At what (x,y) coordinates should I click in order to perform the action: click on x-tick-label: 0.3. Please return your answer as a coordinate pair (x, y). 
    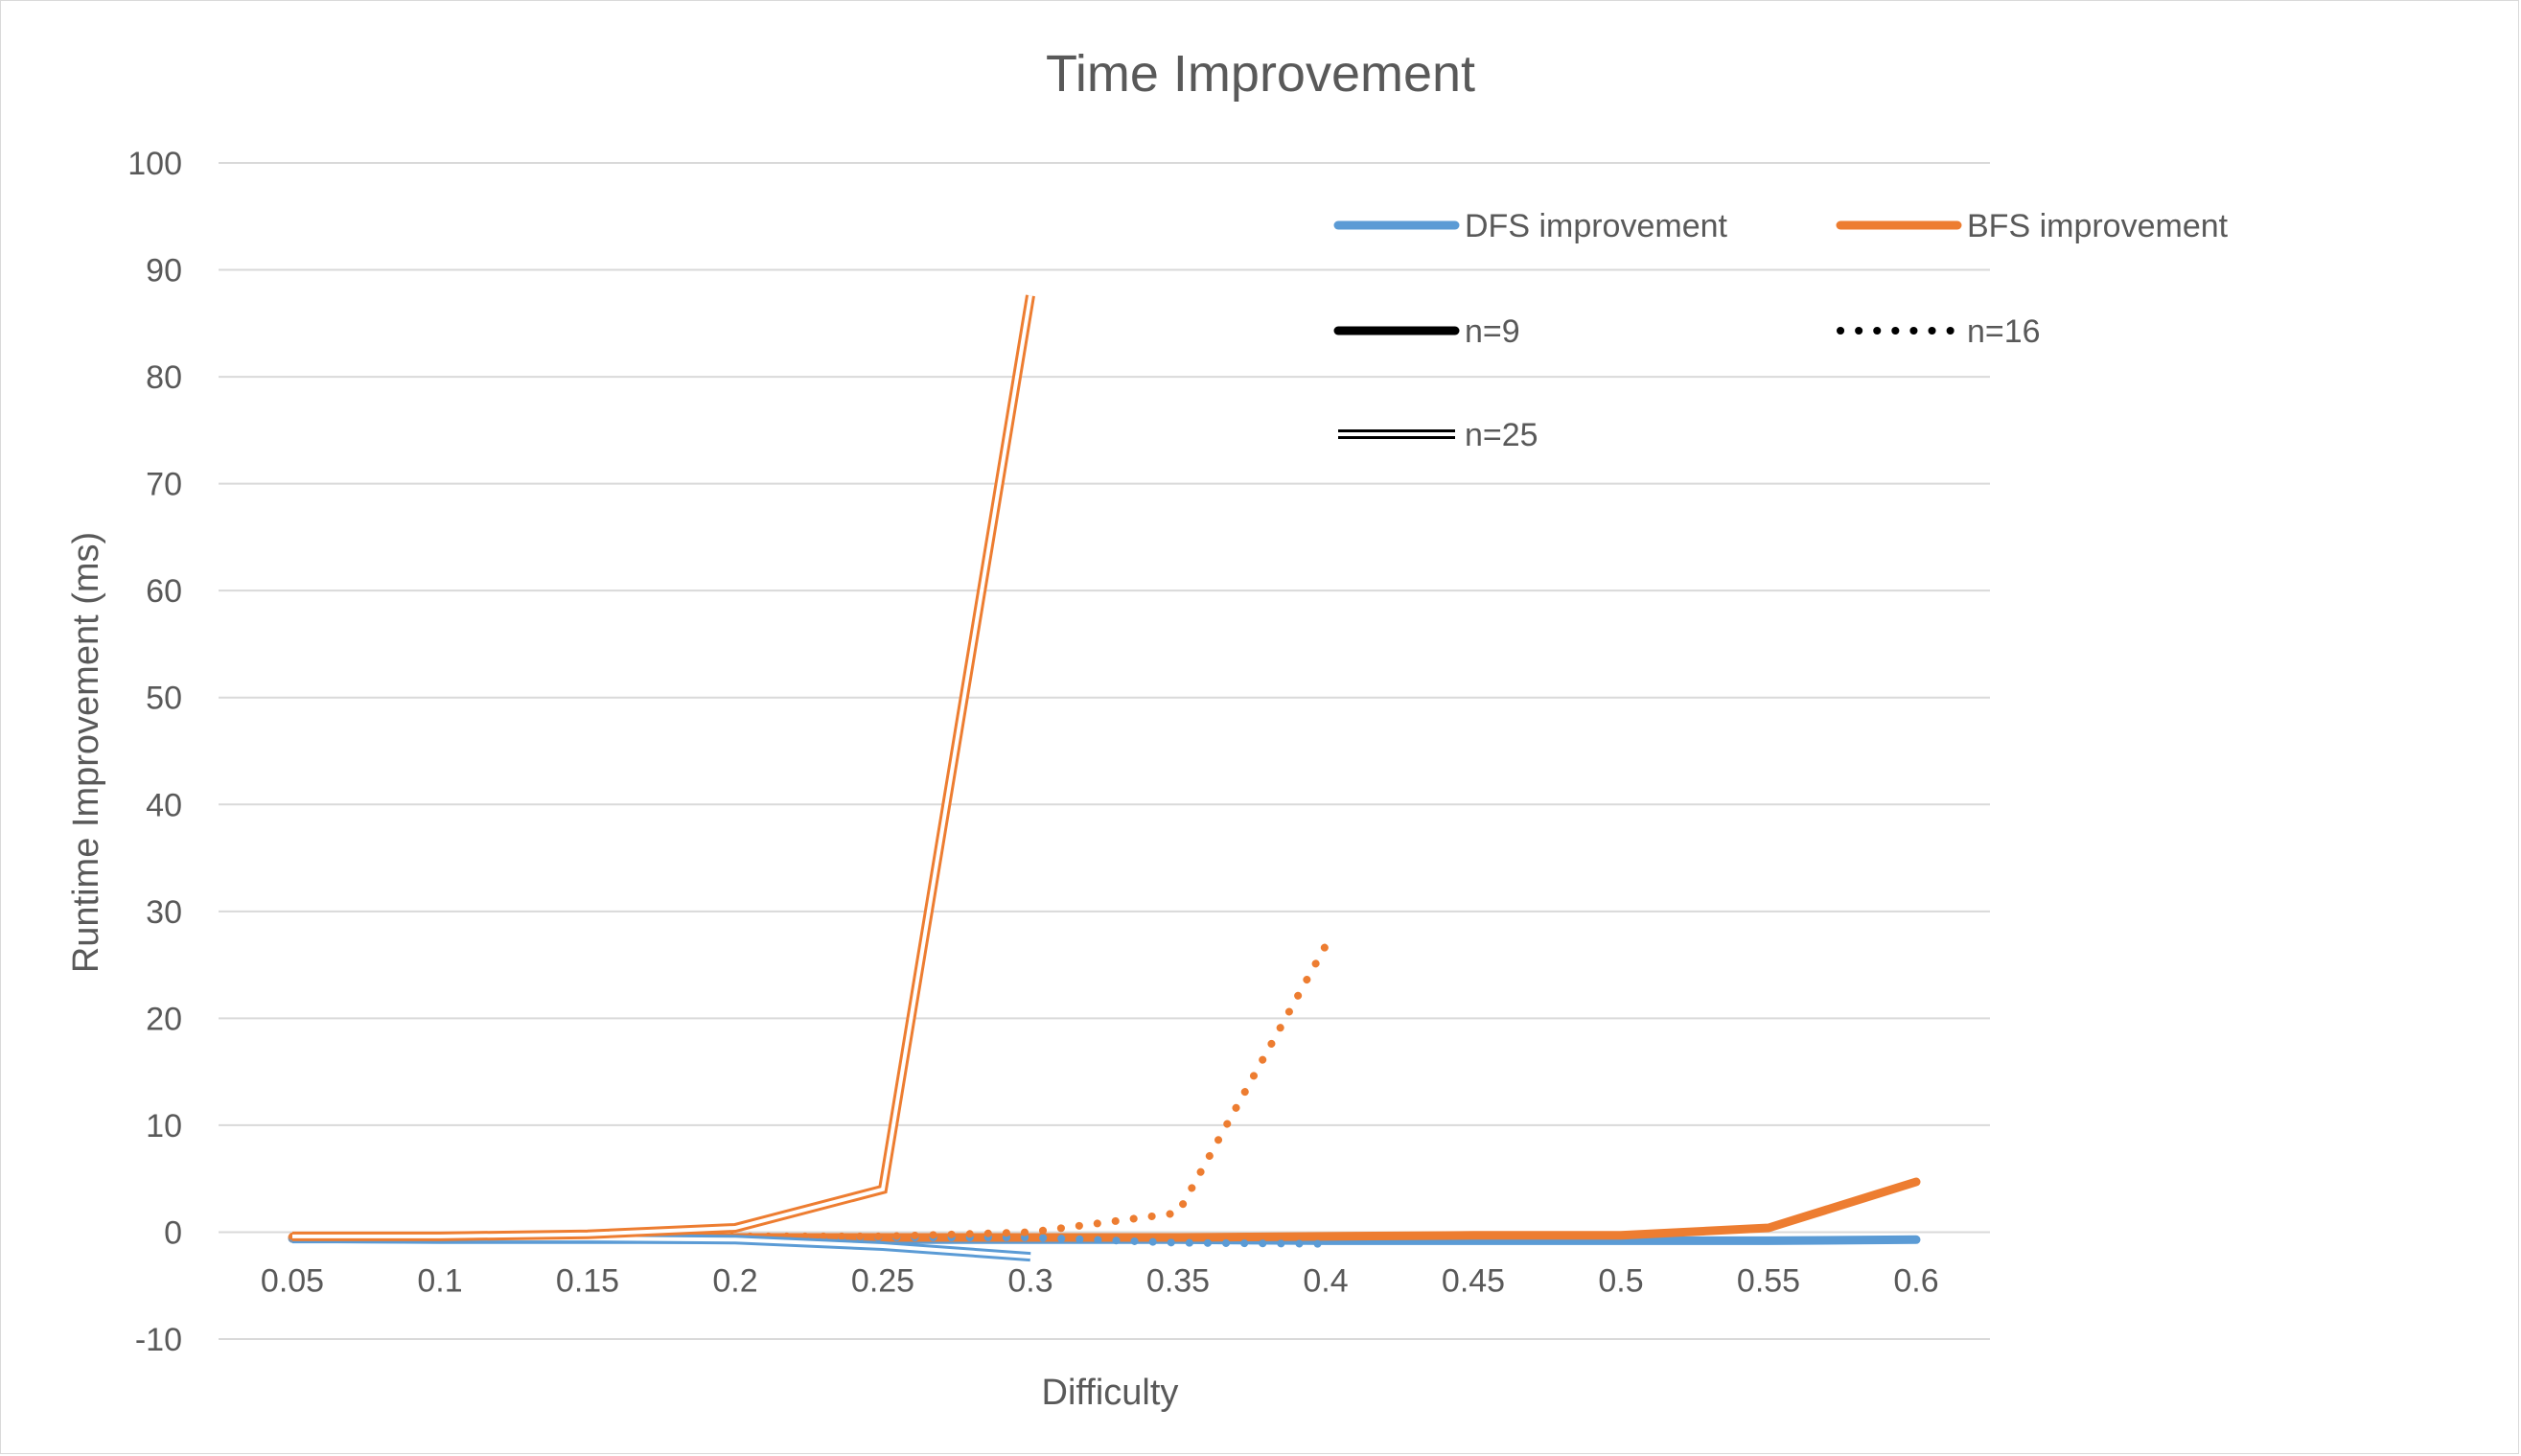
    Looking at the image, I should click on (1029, 1280).